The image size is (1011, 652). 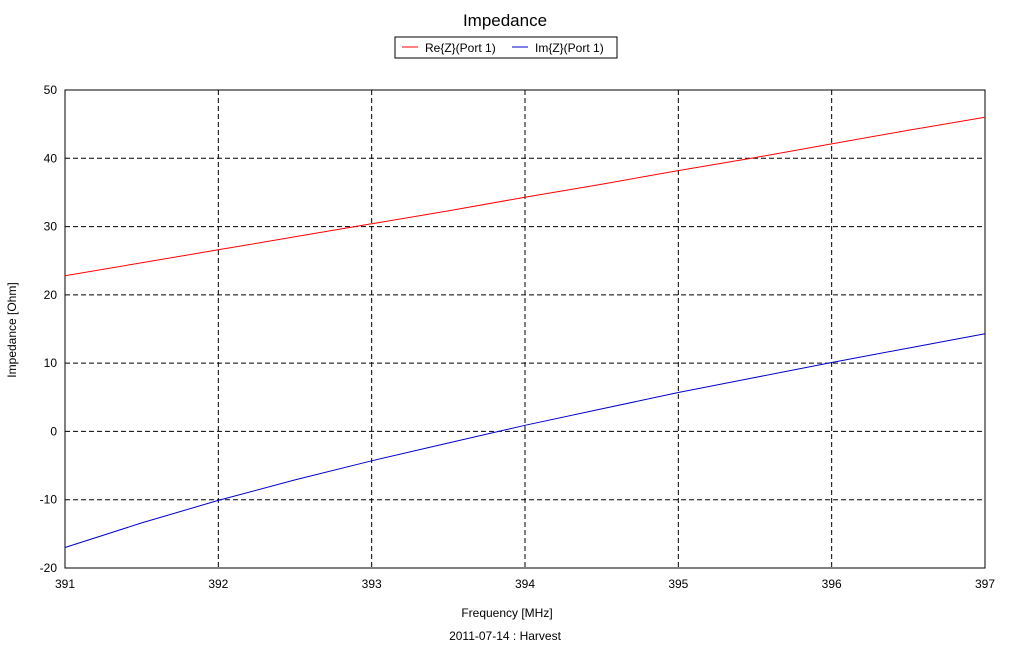 What do you see at coordinates (832, 584) in the screenshot?
I see `x-tick-label: 396` at bounding box center [832, 584].